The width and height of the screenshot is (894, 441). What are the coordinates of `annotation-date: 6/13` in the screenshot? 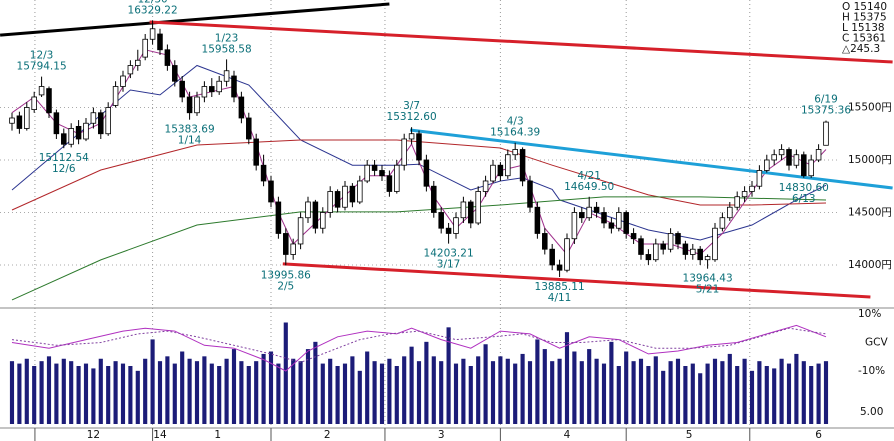 It's located at (804, 199).